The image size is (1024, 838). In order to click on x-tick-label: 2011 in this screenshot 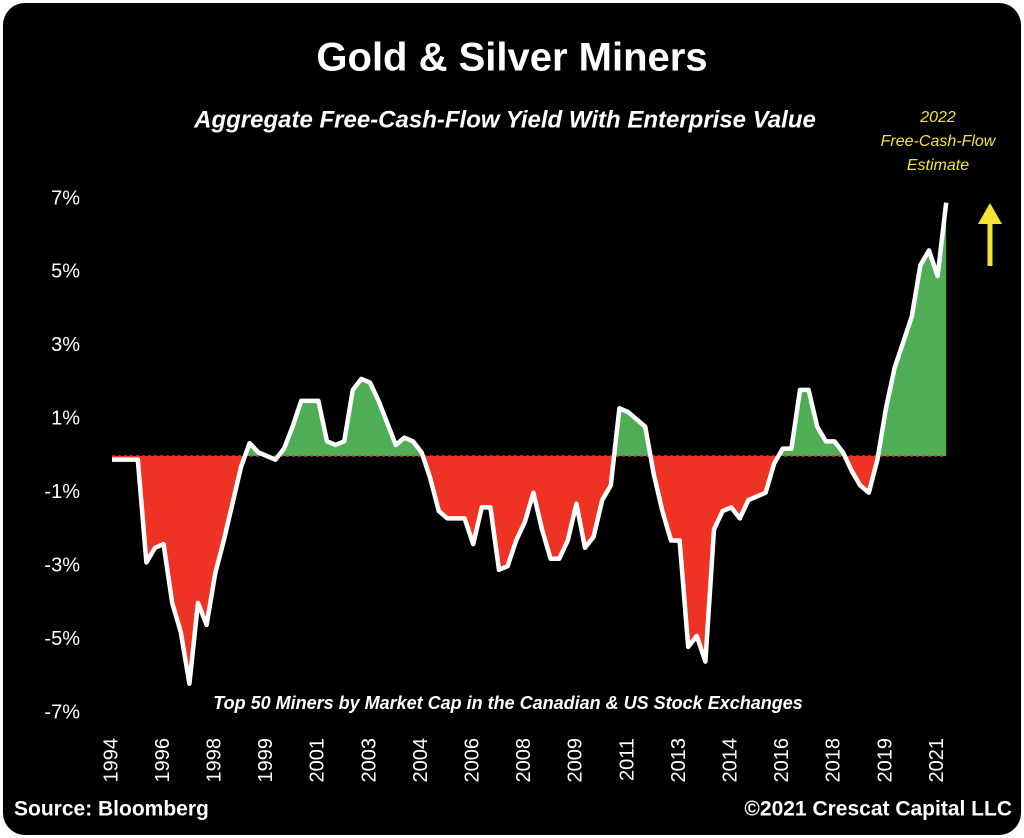, I will do `click(627, 759)`.